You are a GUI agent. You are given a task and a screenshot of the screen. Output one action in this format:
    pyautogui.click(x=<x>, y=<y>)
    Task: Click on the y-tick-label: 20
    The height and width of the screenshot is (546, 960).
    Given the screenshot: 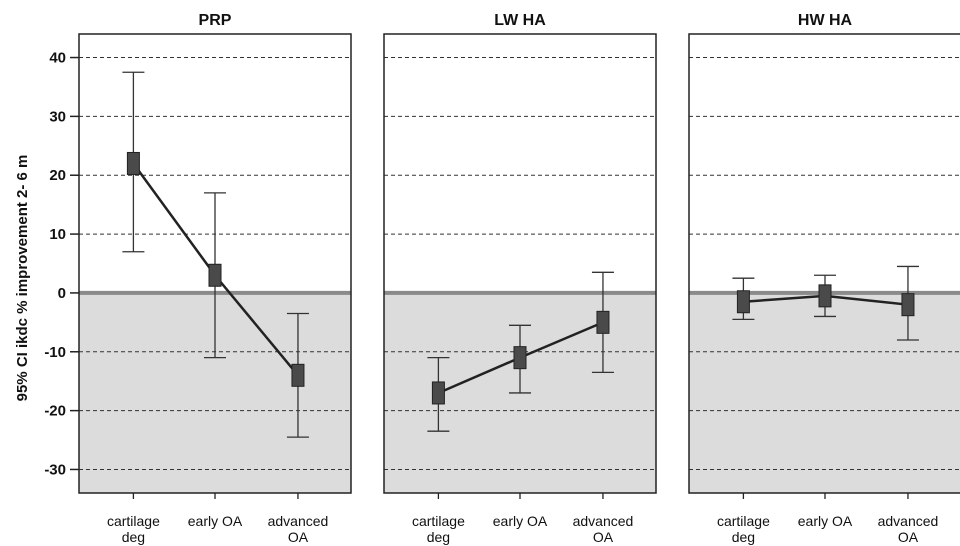 What is the action you would take?
    pyautogui.click(x=57, y=175)
    